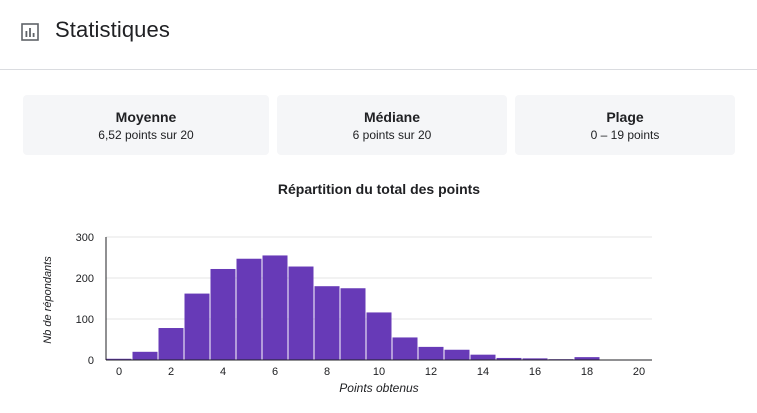 The height and width of the screenshot is (413, 757). I want to click on x-tick-label: 10, so click(379, 372).